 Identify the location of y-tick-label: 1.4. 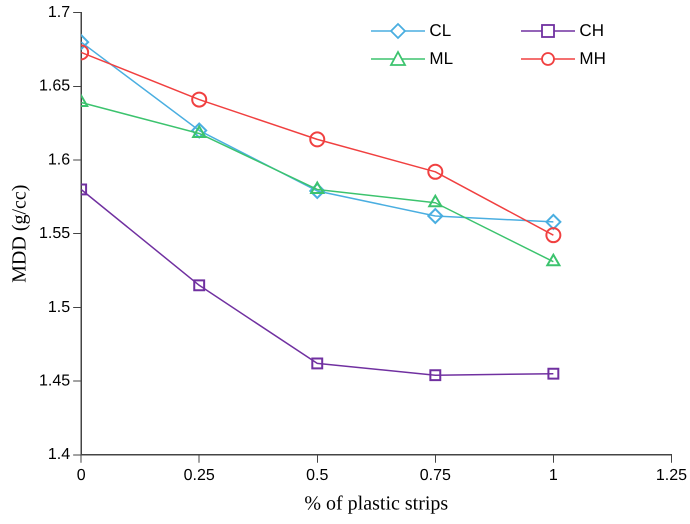
(59, 455).